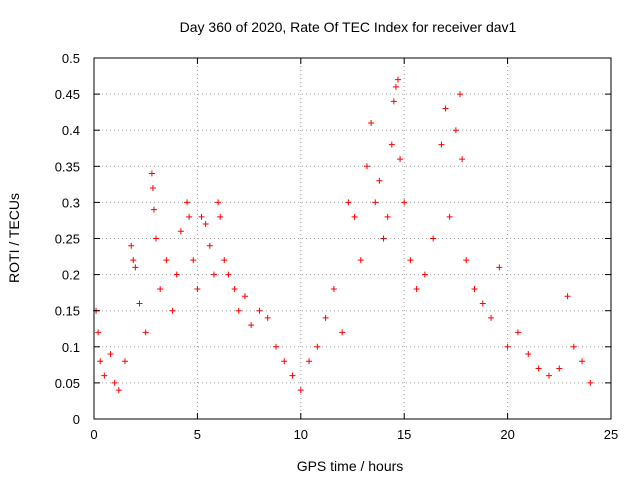 The image size is (640, 480). I want to click on x-tick-label: 0, so click(93, 434).